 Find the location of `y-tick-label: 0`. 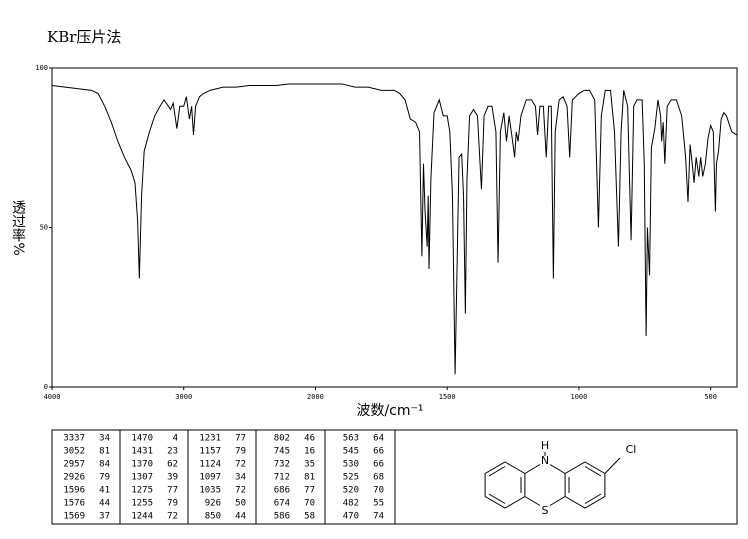

y-tick-label: 0 is located at coordinates (46, 387).